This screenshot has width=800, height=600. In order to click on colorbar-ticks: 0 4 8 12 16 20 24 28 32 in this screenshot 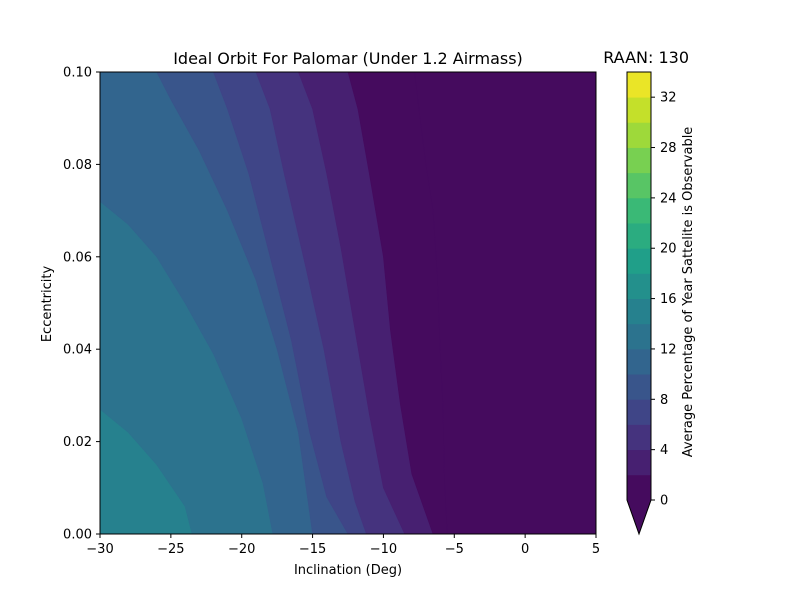, I will do `click(664, 300)`.